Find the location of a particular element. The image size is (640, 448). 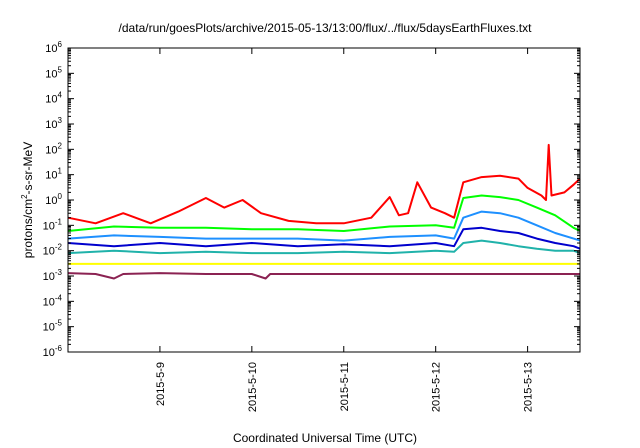

y-axis-label-rest: -s-sr-MeV is located at coordinates (28, 168).